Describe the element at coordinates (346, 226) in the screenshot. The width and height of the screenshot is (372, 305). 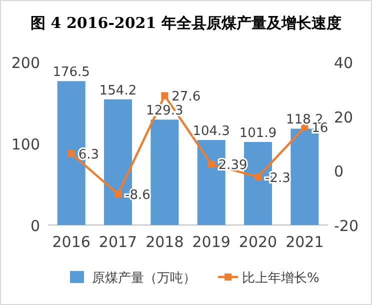
I see `y2-tick-label: -20` at that location.